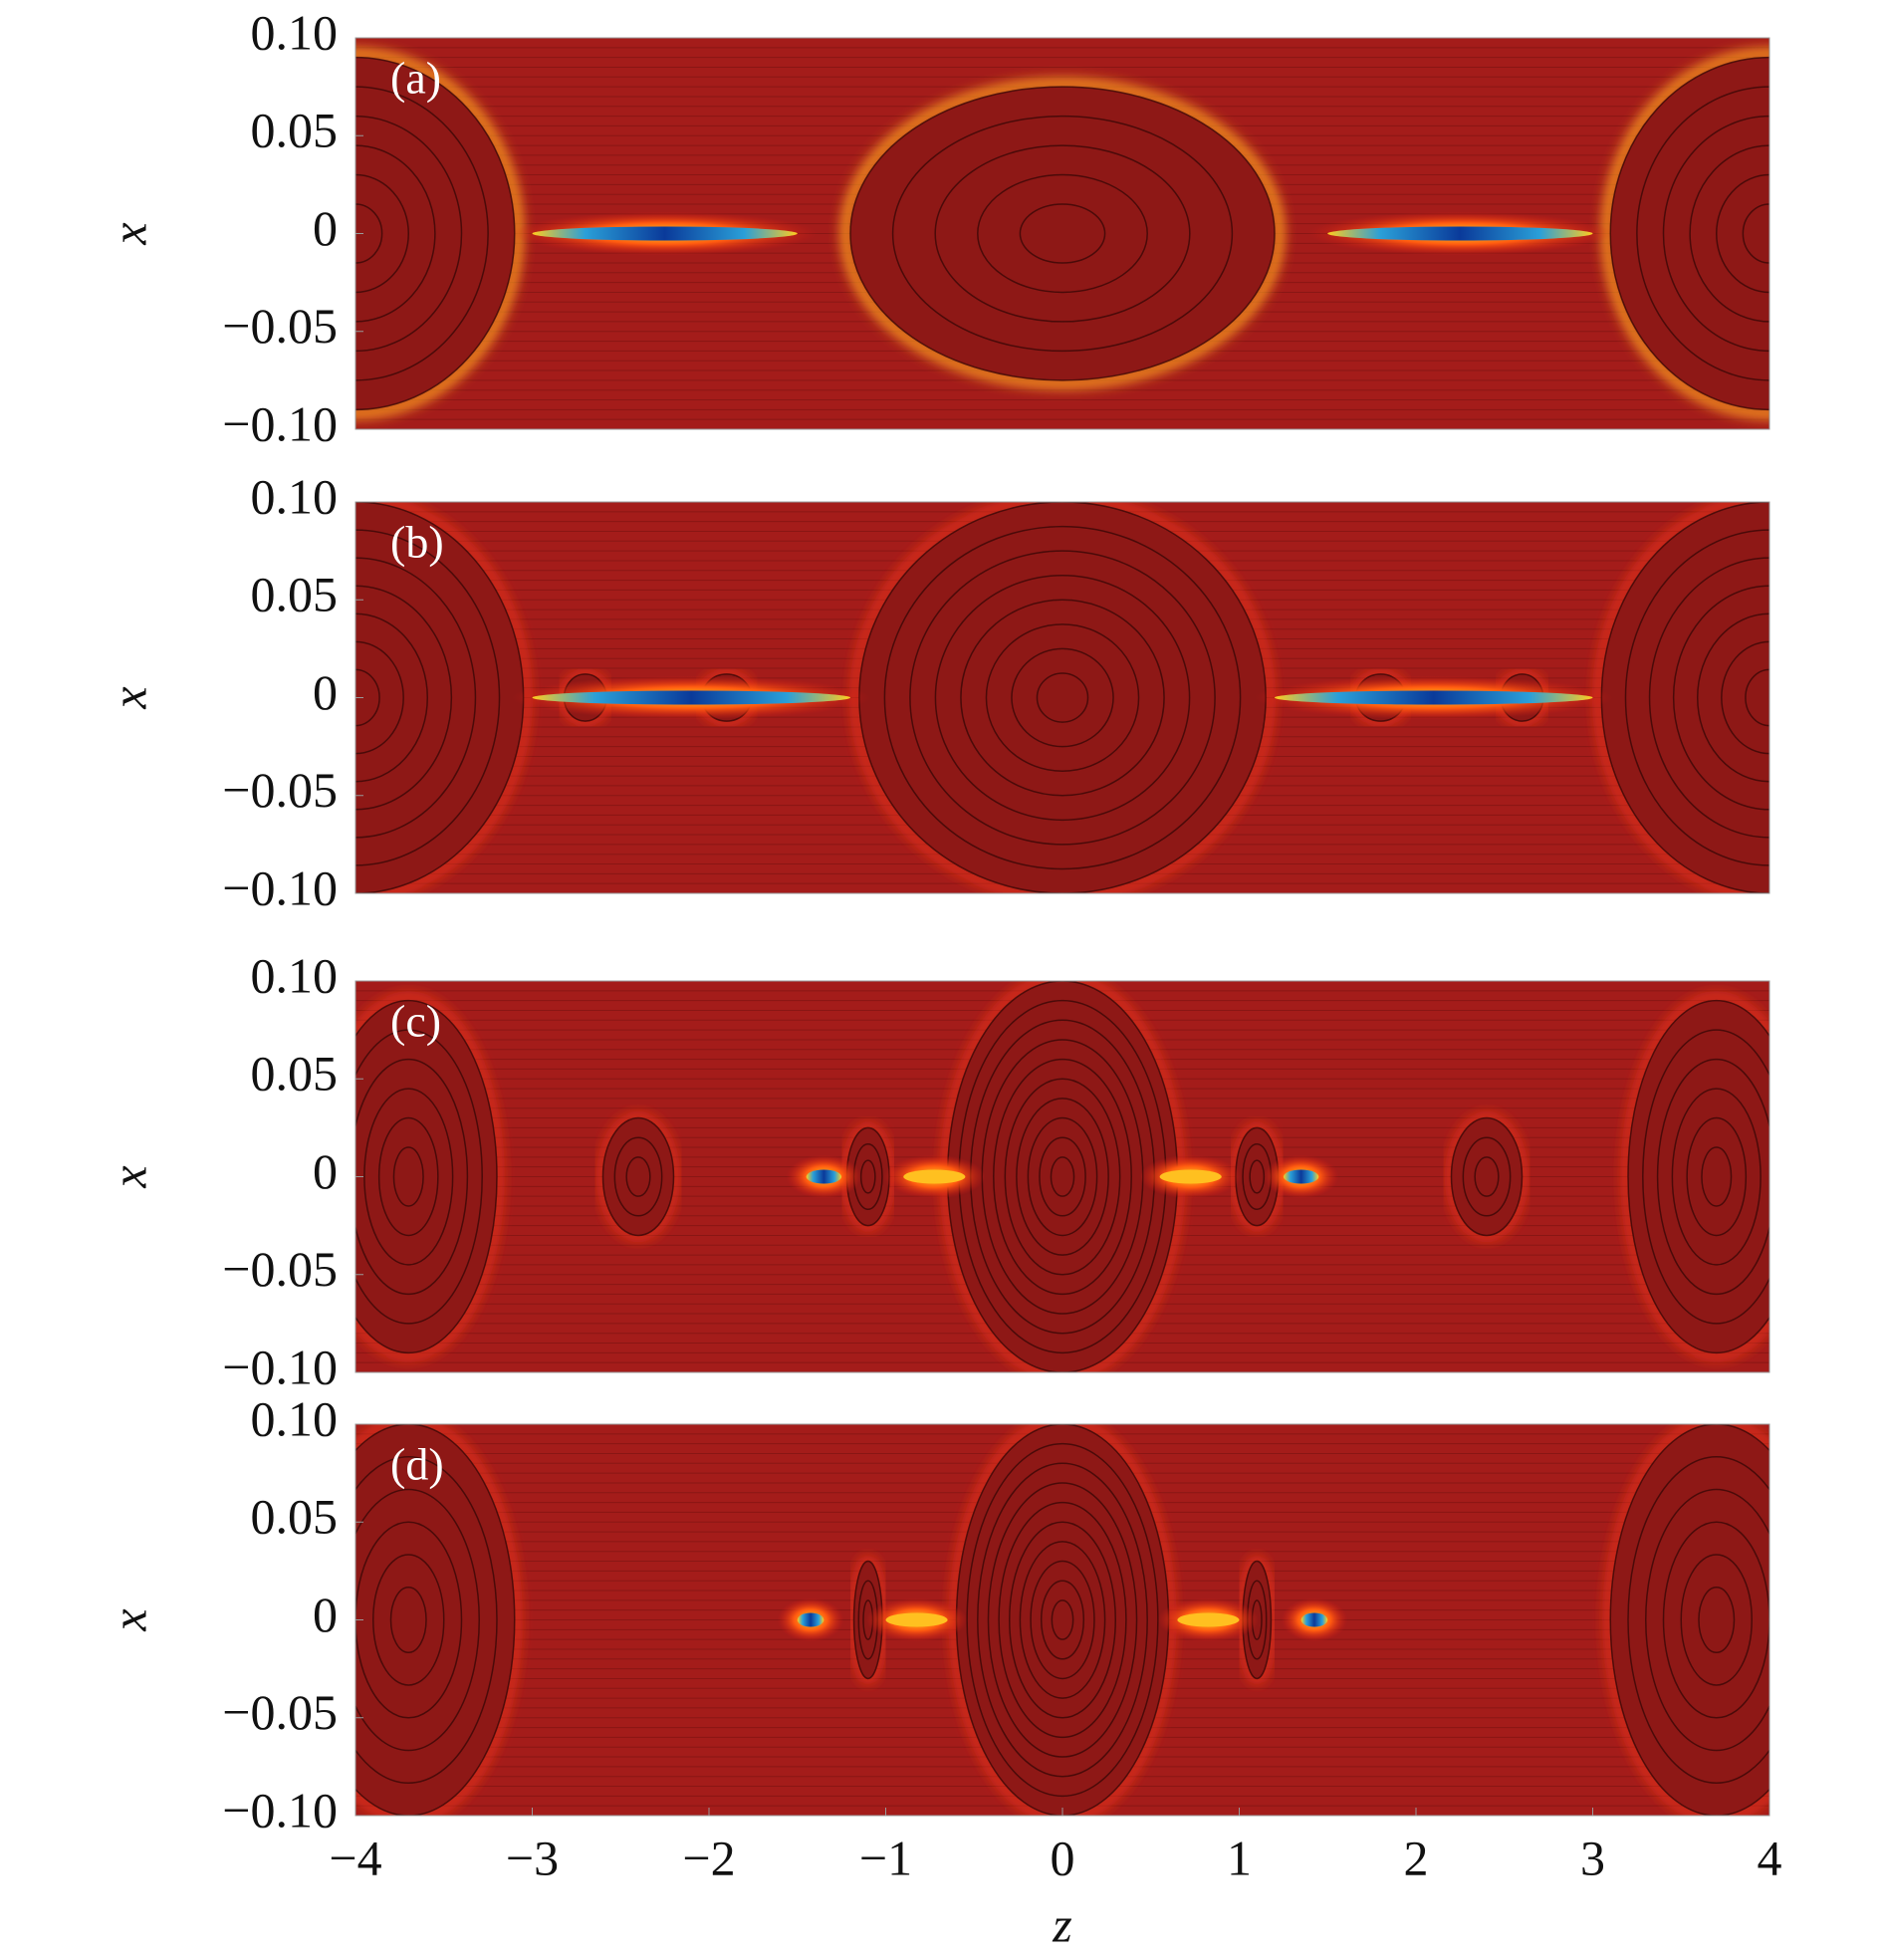  Describe the element at coordinates (417, 543) in the screenshot. I see `panel-label: (b)` at that location.